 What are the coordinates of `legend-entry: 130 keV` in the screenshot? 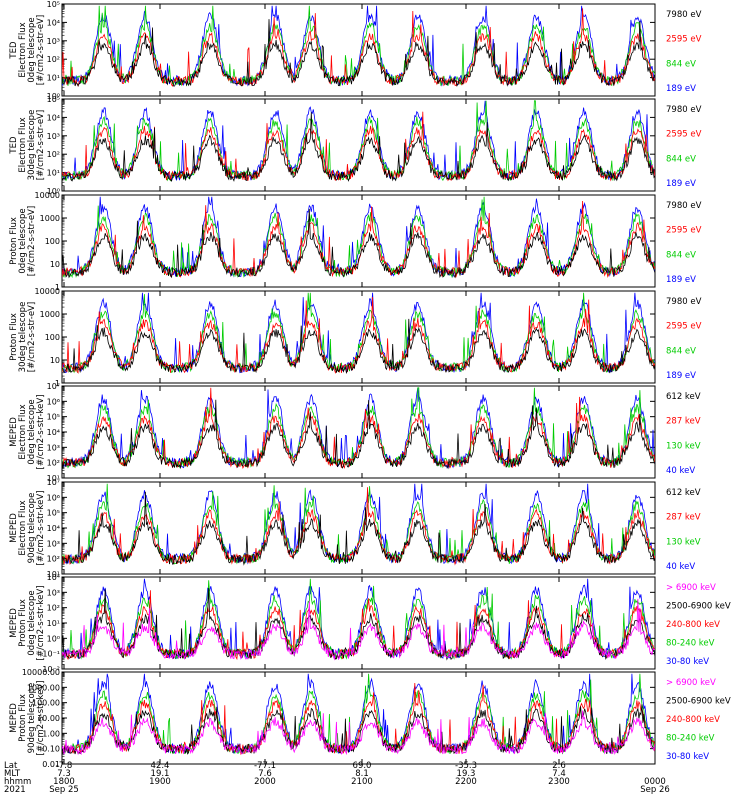 It's located at (683, 446).